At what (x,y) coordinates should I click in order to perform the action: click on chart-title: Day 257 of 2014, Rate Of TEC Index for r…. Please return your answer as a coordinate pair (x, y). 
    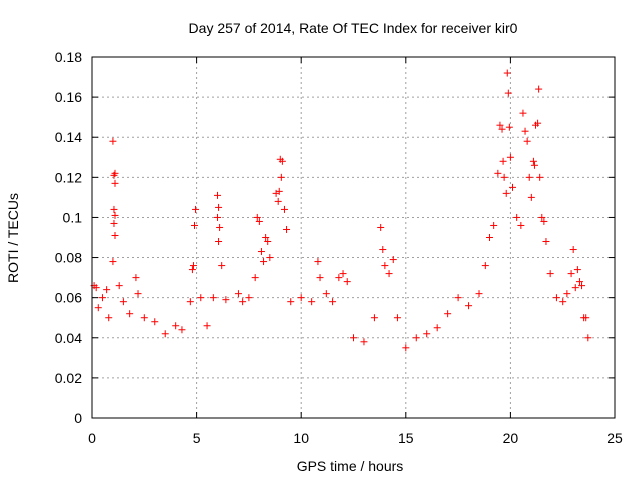
    Looking at the image, I should click on (353, 28).